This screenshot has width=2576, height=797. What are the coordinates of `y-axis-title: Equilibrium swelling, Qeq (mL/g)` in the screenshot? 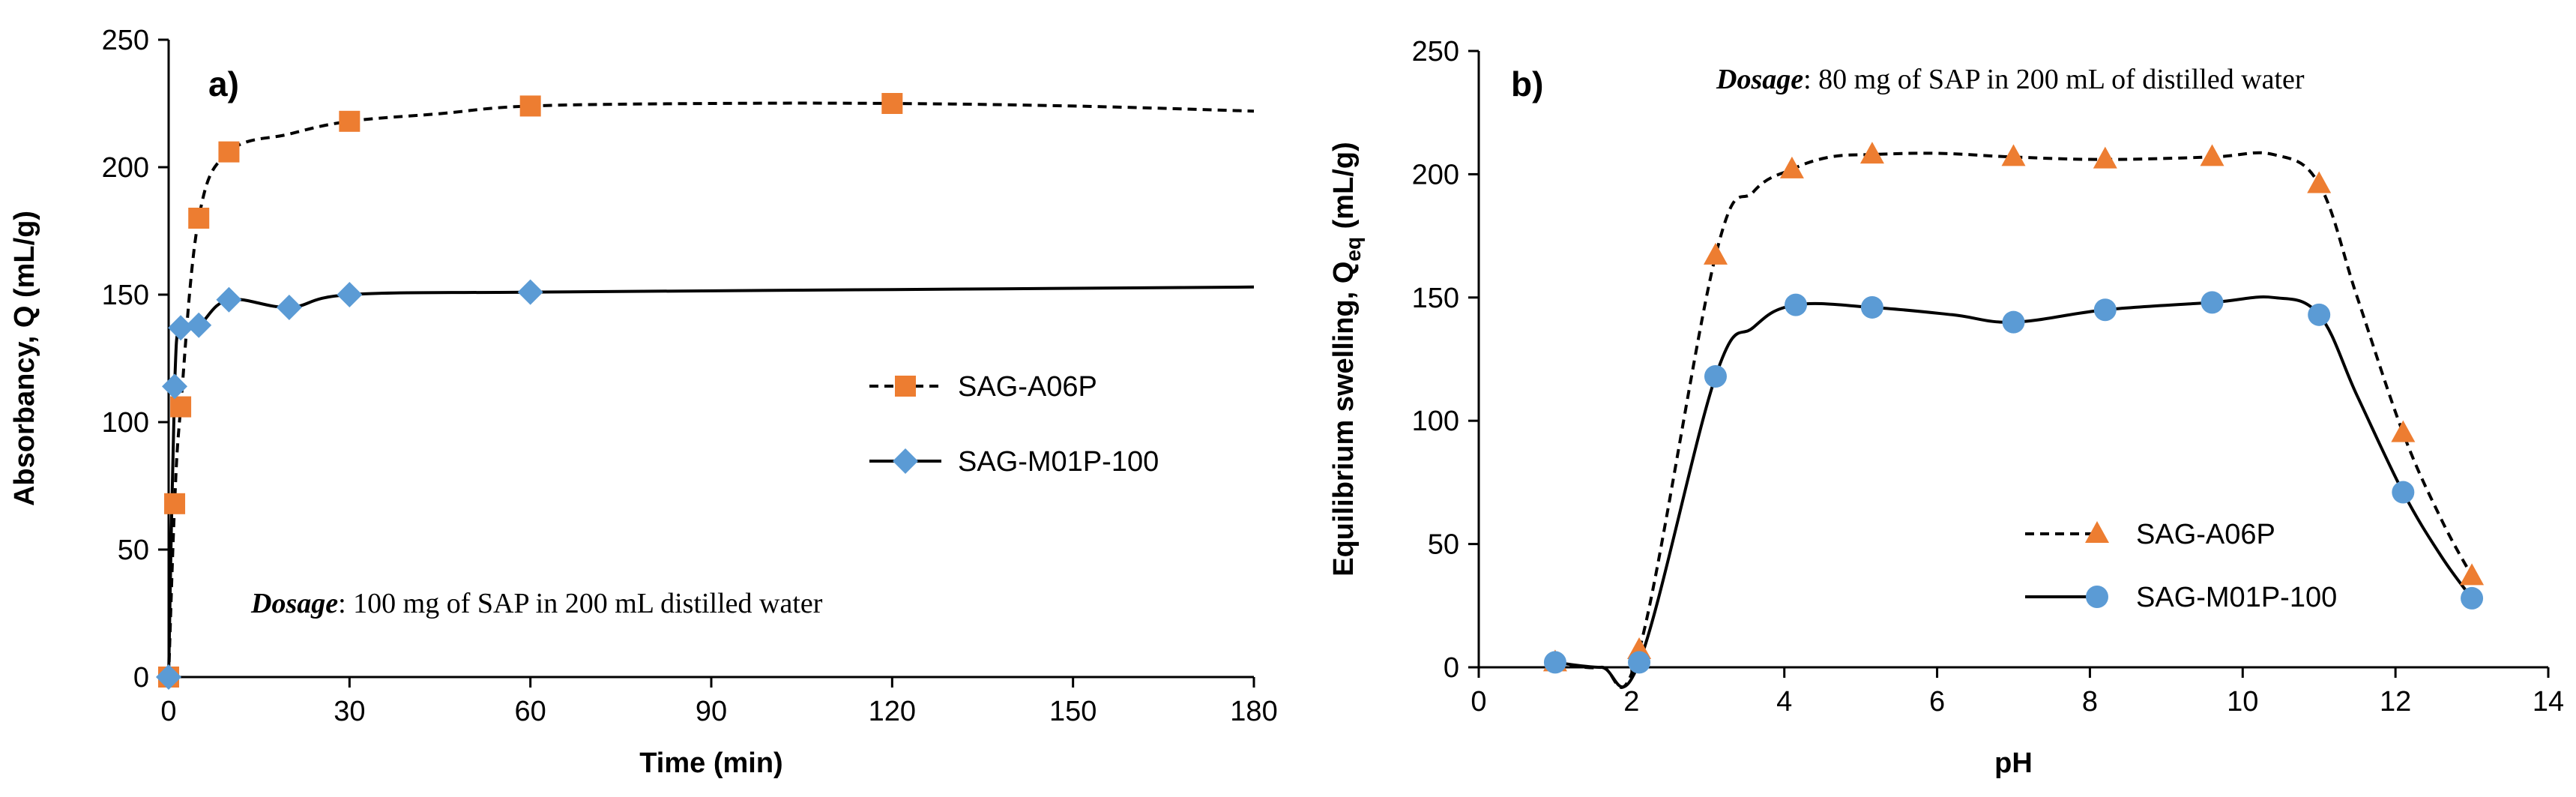 It's located at (1347, 359).